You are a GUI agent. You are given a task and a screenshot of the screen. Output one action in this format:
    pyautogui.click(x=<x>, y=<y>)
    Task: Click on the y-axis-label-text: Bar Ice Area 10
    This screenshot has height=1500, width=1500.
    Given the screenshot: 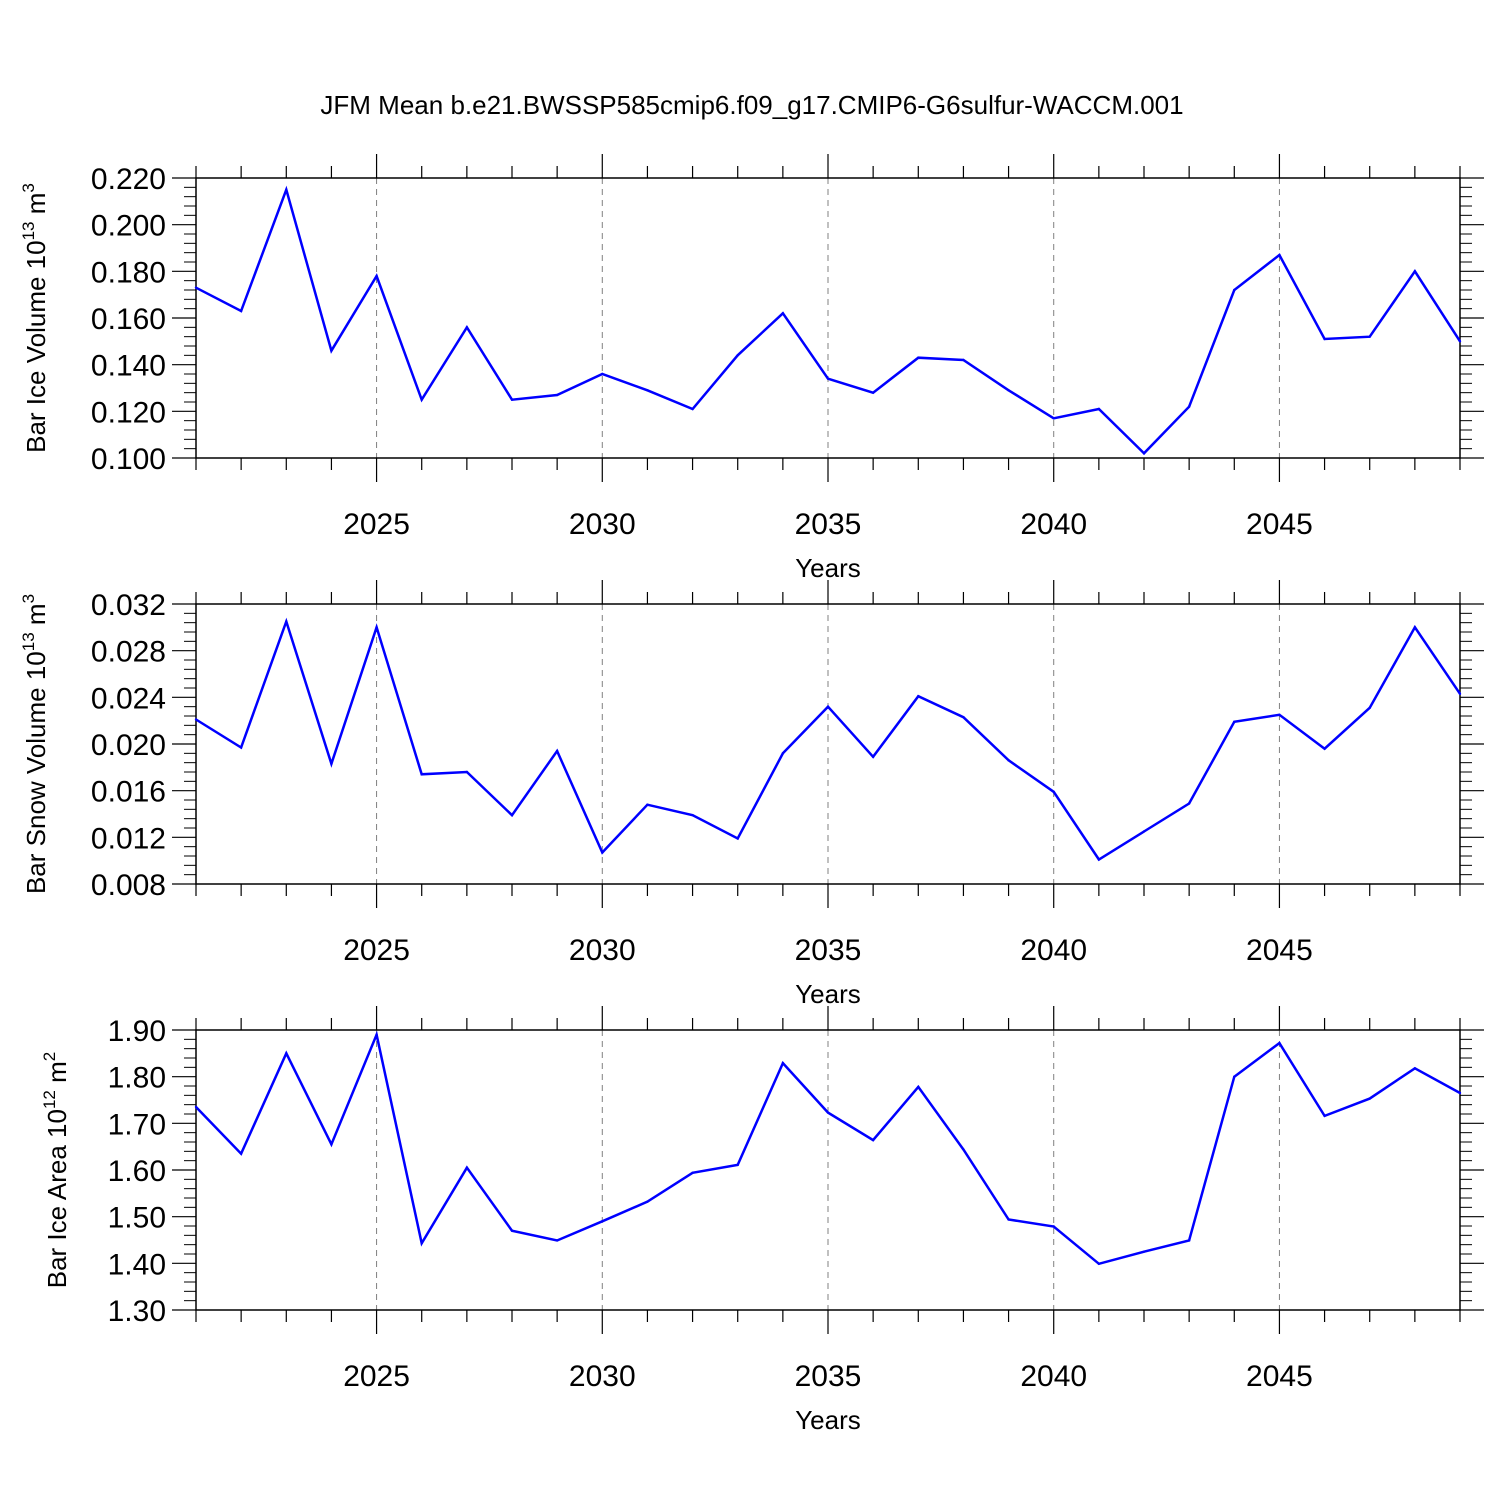 What is the action you would take?
    pyautogui.click(x=57, y=1198)
    